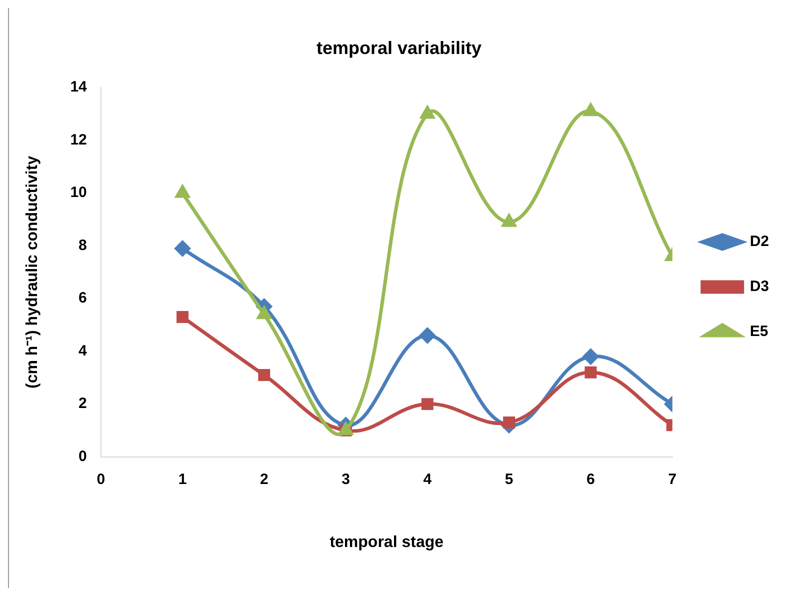 This screenshot has height=596, width=811. I want to click on y-tick-label: 12, so click(78, 139).